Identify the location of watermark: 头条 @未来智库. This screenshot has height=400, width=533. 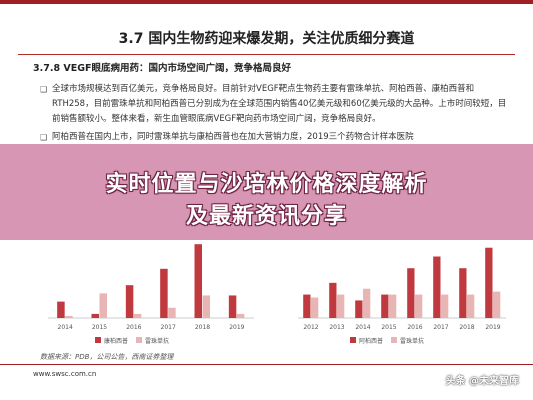
(482, 381).